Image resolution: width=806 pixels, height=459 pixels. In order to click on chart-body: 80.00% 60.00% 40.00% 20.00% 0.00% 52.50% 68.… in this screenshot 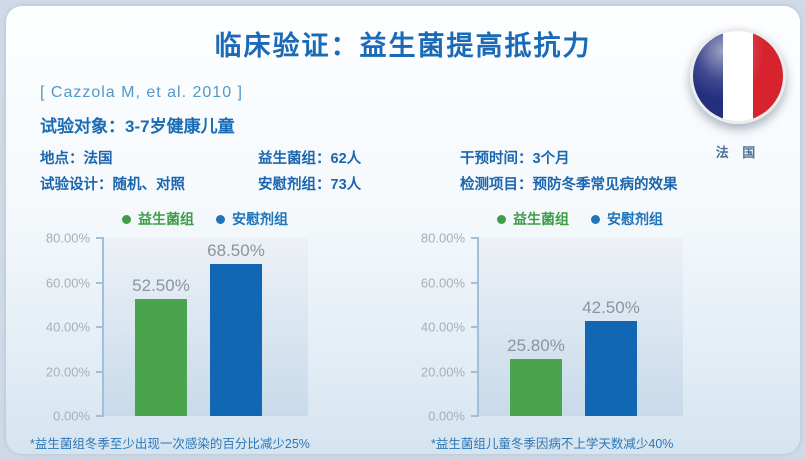, I will do `click(171, 327)`.